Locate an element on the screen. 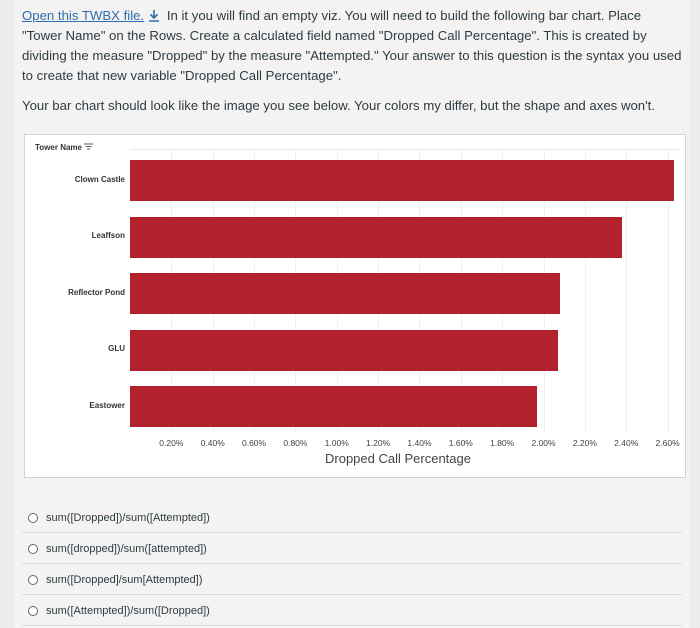  answer-option: sum([Dropped]/sum[Attempted]) is located at coordinates (352, 581).